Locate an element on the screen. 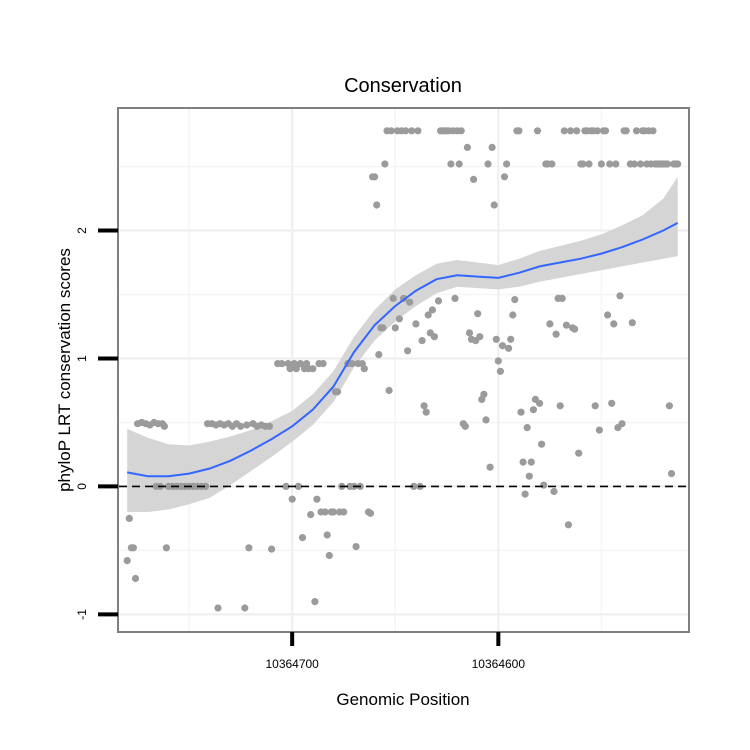 This screenshot has height=750, width=750. y-tick-label: 0 is located at coordinates (82, 486).